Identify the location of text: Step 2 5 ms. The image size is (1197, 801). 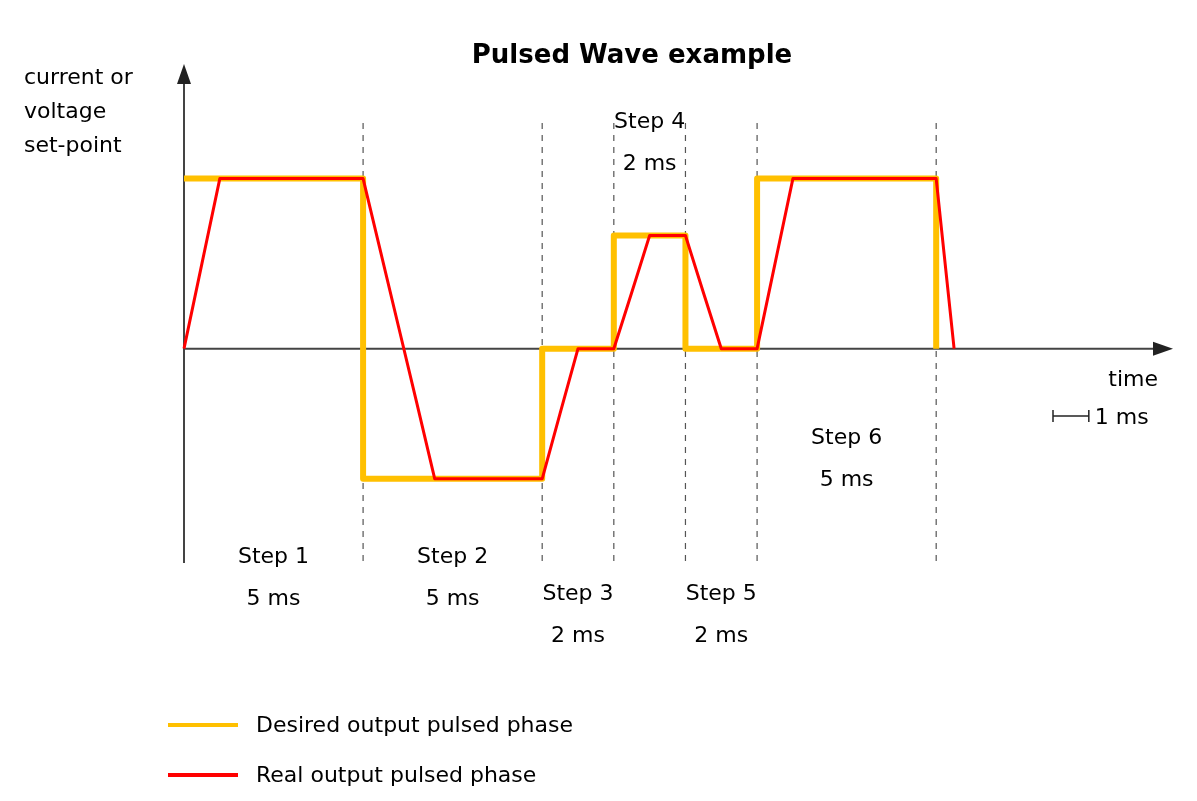
(453, 576).